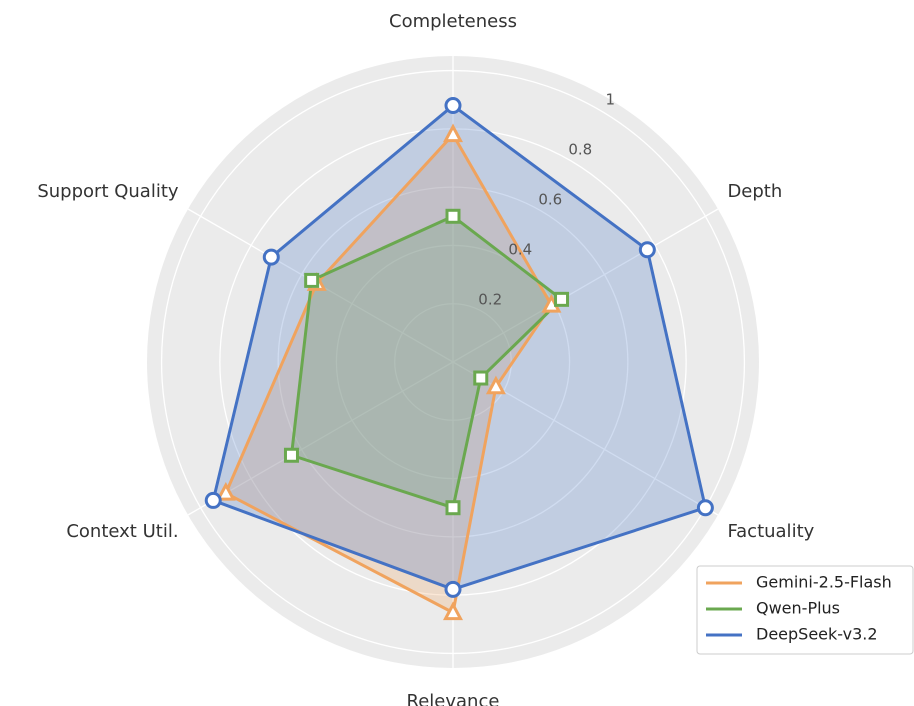 The image size is (914, 706). What do you see at coordinates (817, 634) in the screenshot?
I see `legend-label: DeepSeek-v3.2` at bounding box center [817, 634].